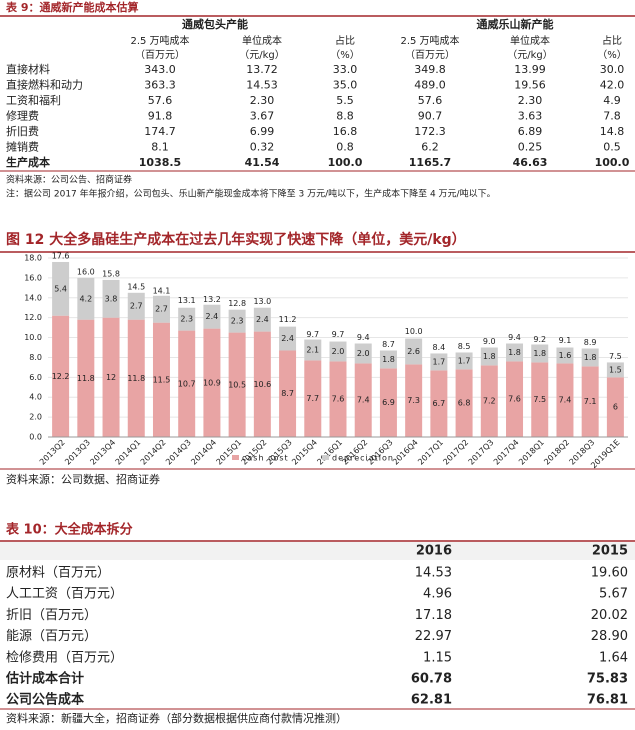 The width and height of the screenshot is (635, 730). I want to click on group-header: 通威乐山新产能, so click(515, 24).